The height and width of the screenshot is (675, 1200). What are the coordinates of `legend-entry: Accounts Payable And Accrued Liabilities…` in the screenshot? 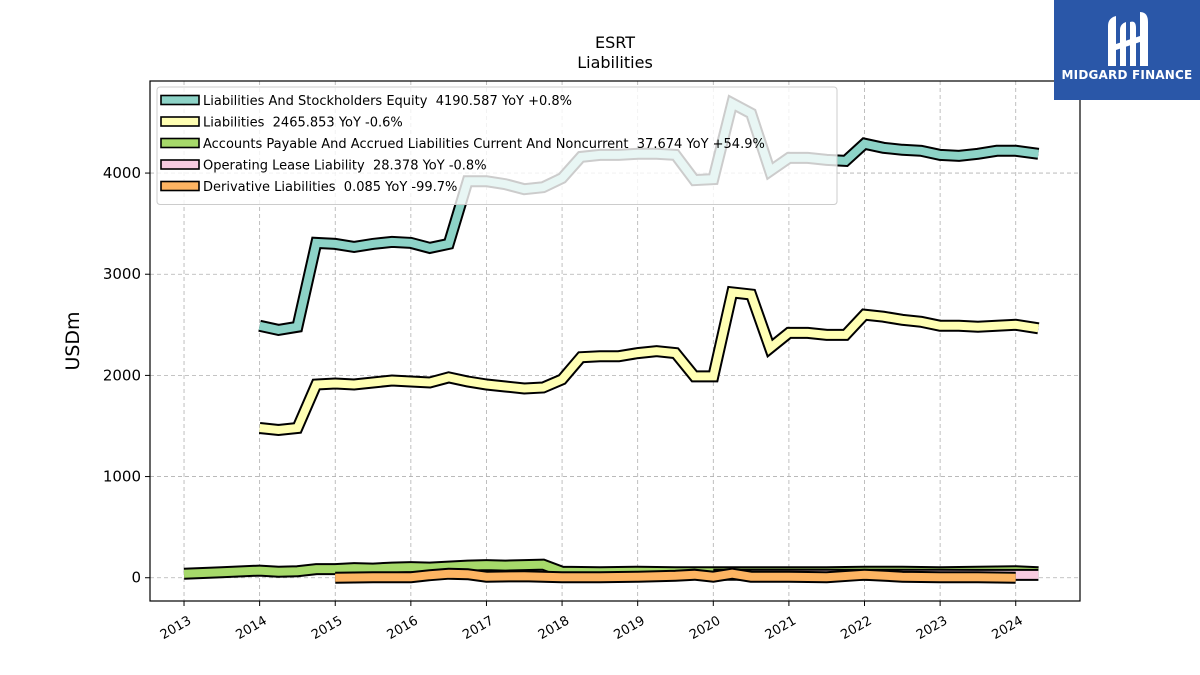 It's located at (484, 144).